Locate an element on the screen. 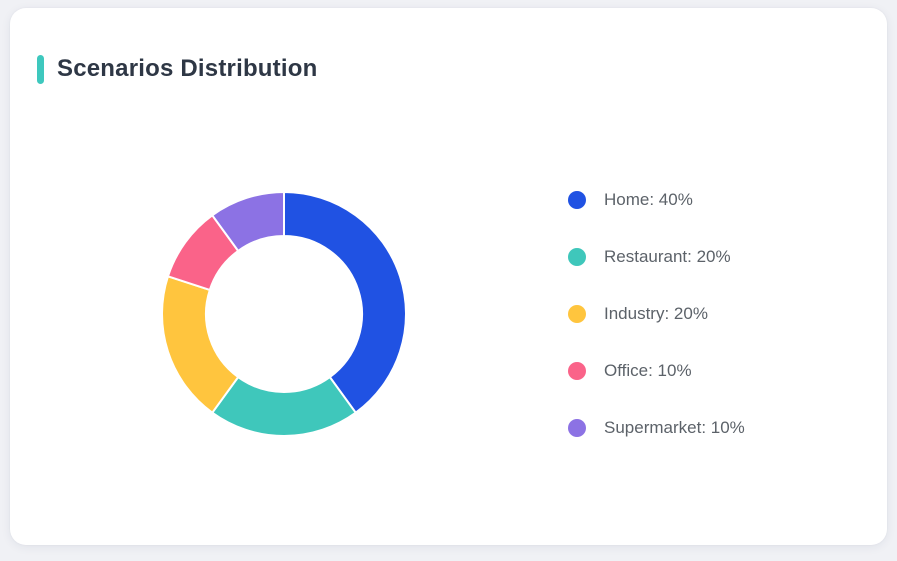 The height and width of the screenshot is (561, 897). legend-label: Industry: 20% is located at coordinates (656, 313).